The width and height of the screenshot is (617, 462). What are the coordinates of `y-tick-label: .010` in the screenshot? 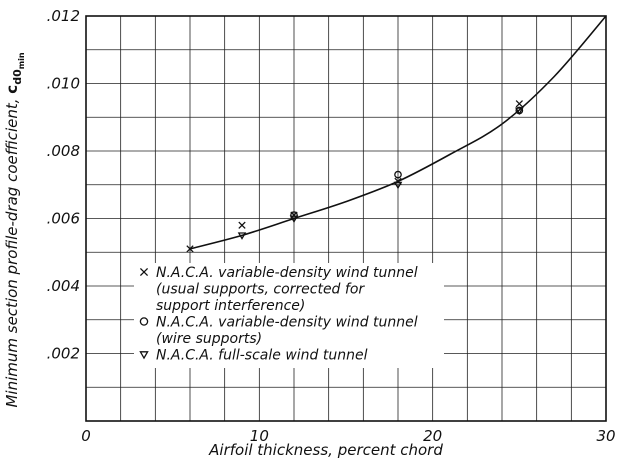 It's located at (63, 84).